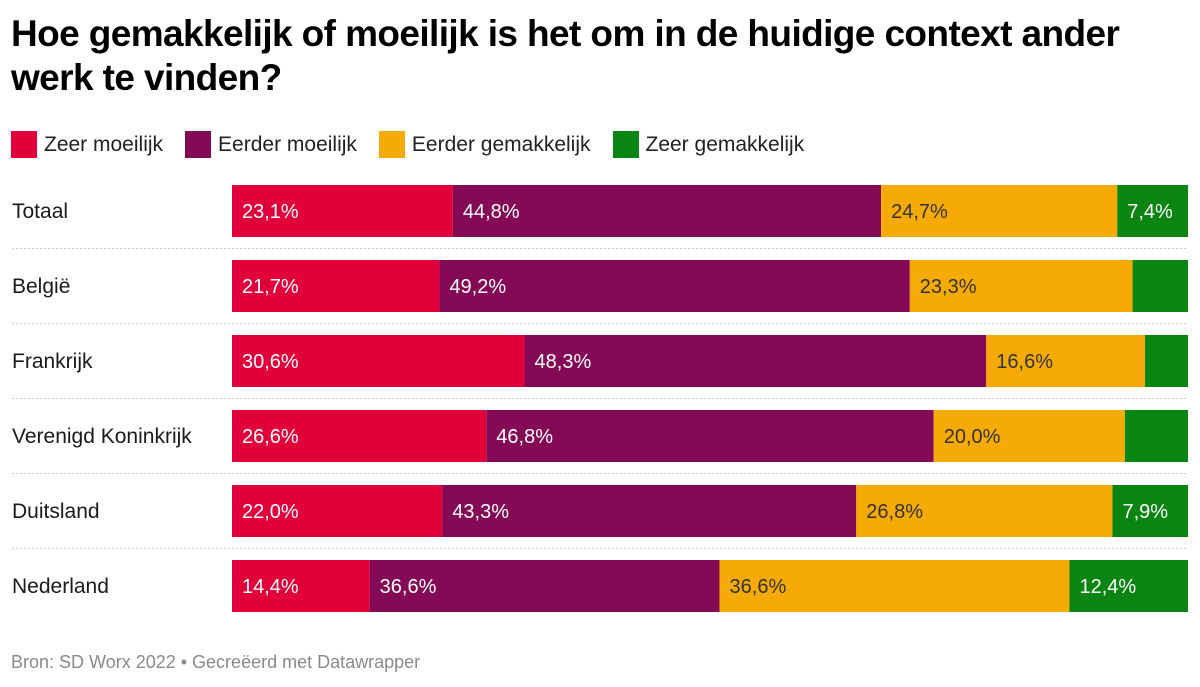  What do you see at coordinates (270, 287) in the screenshot?
I see `data-label: 21,7%` at bounding box center [270, 287].